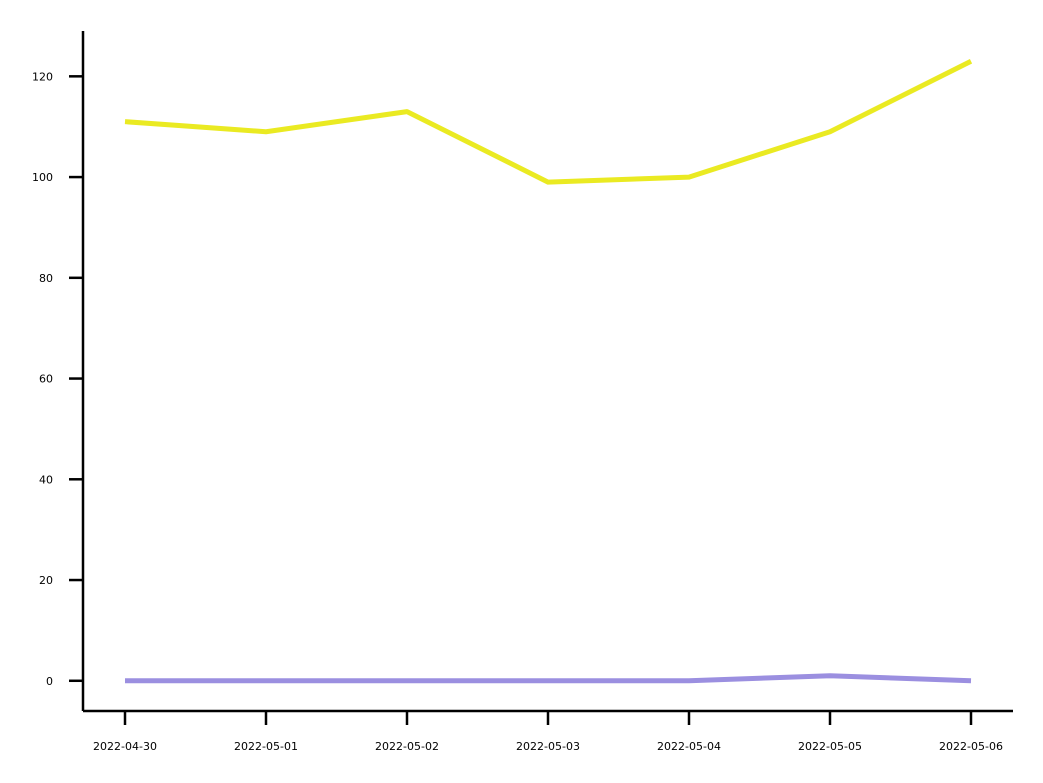 This screenshot has height=783, width=1043. I want to click on x-tick-label: 2022-05-04, so click(689, 746).